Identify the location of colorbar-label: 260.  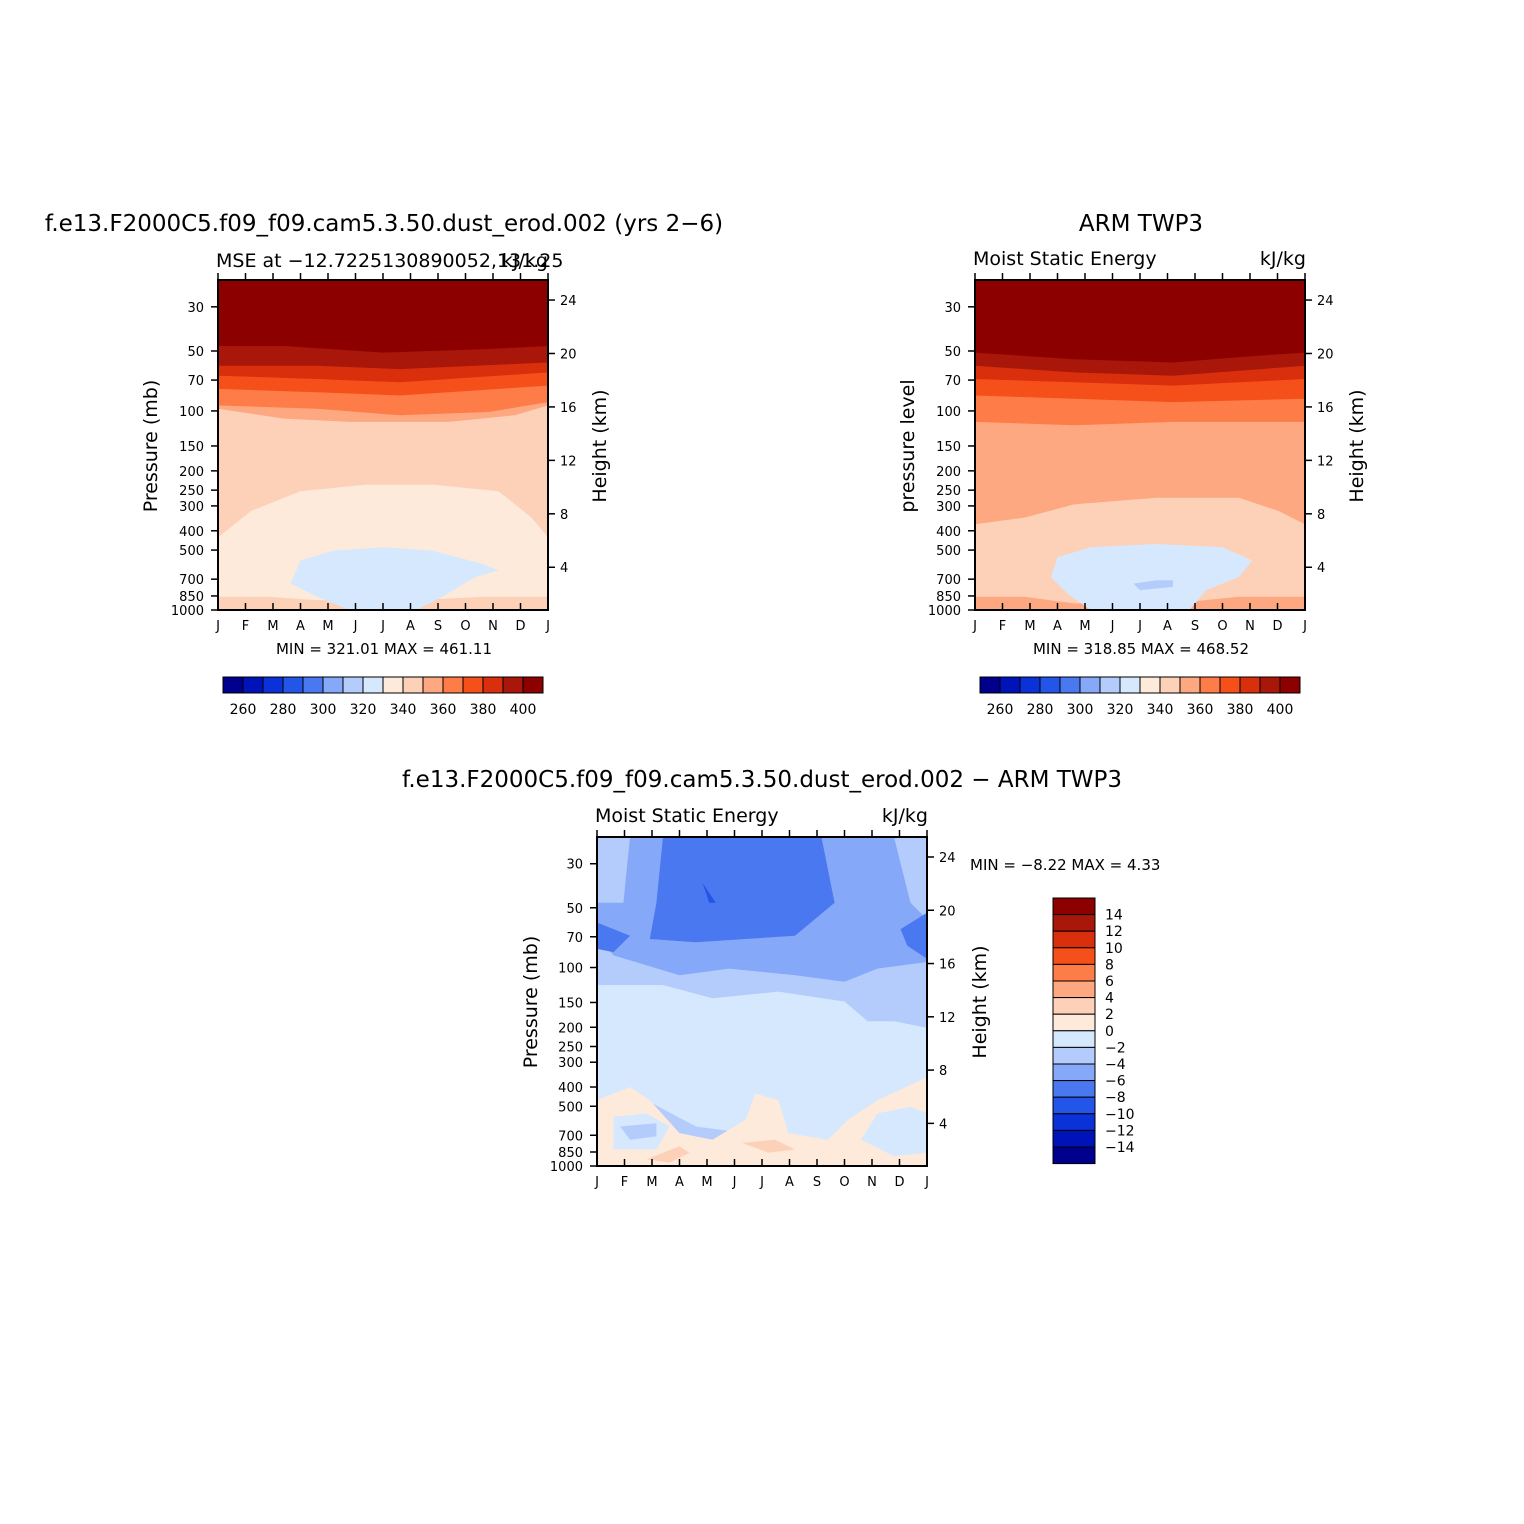
(243, 710).